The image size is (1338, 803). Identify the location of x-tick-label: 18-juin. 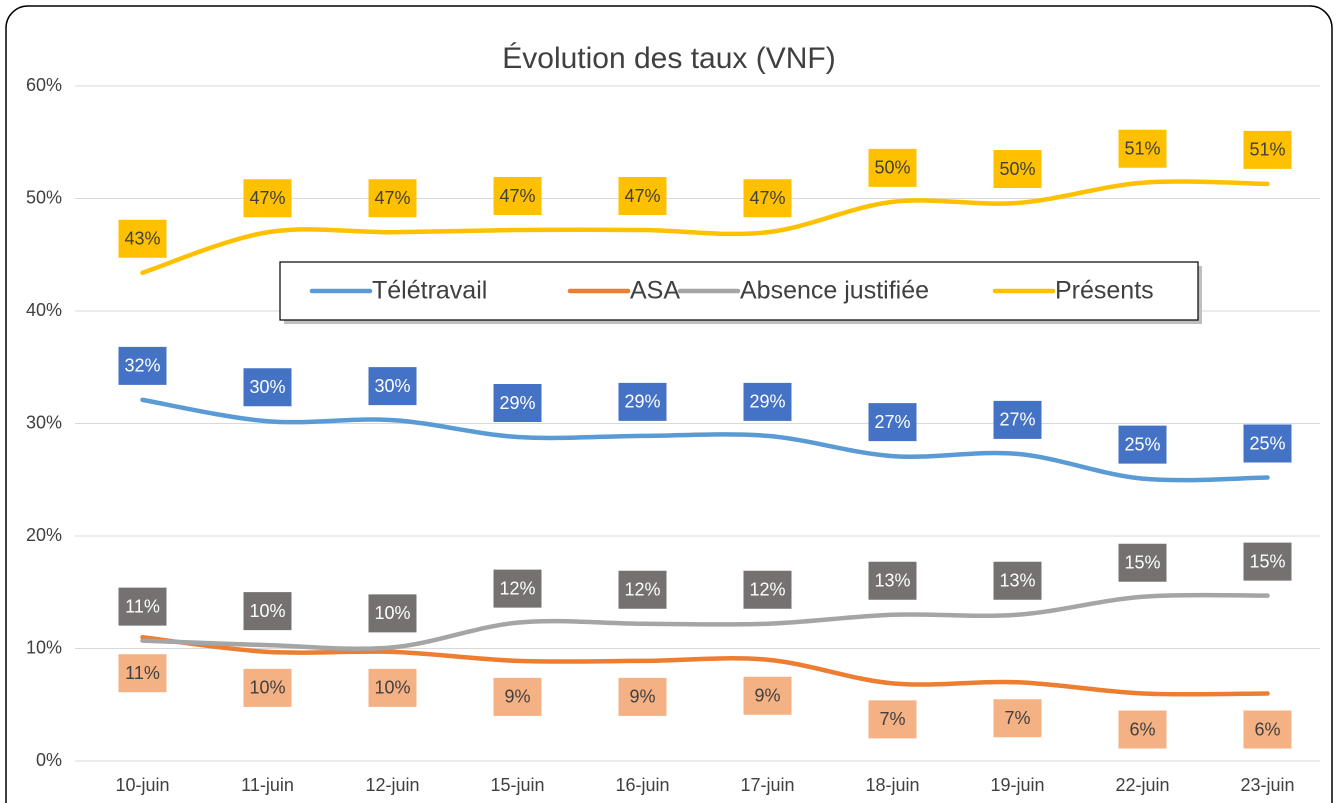
(892, 785).